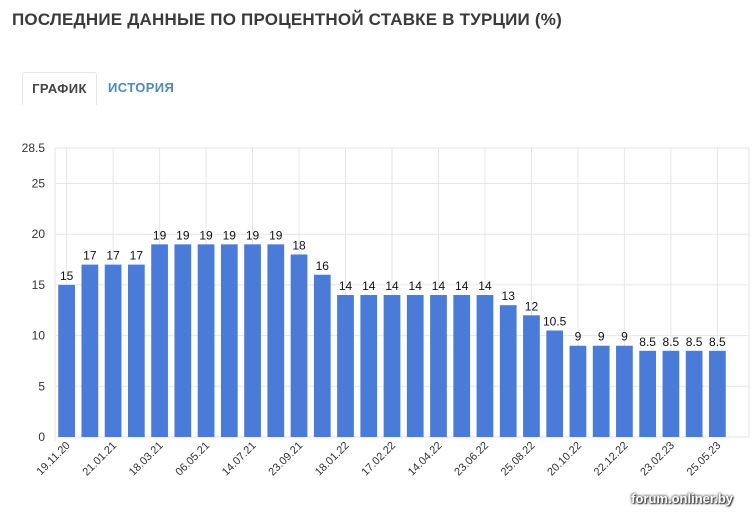 The image size is (755, 520). Describe the element at coordinates (39, 285) in the screenshot. I see `y-tick-label: 15` at that location.